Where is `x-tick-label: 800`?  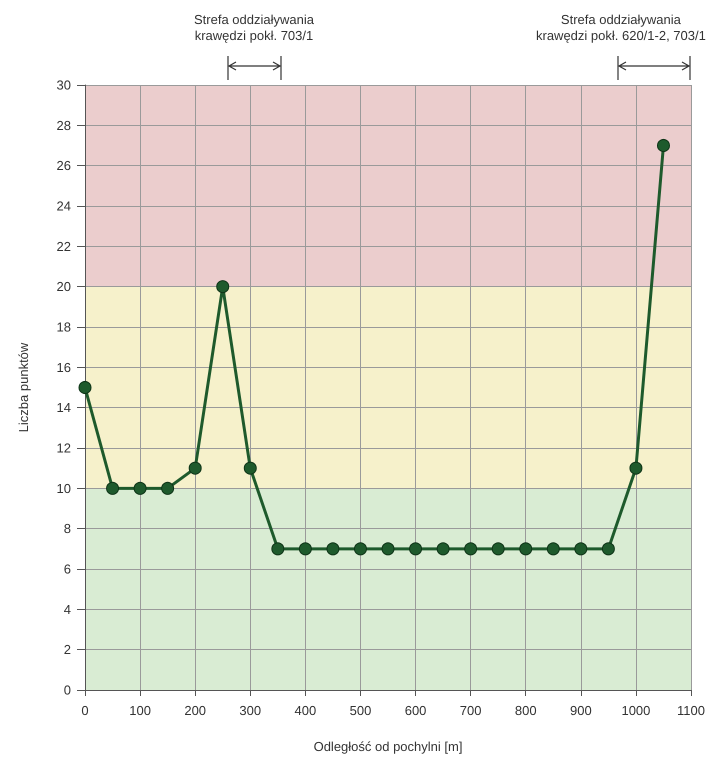 x-tick-label: 800 is located at coordinates (525, 710).